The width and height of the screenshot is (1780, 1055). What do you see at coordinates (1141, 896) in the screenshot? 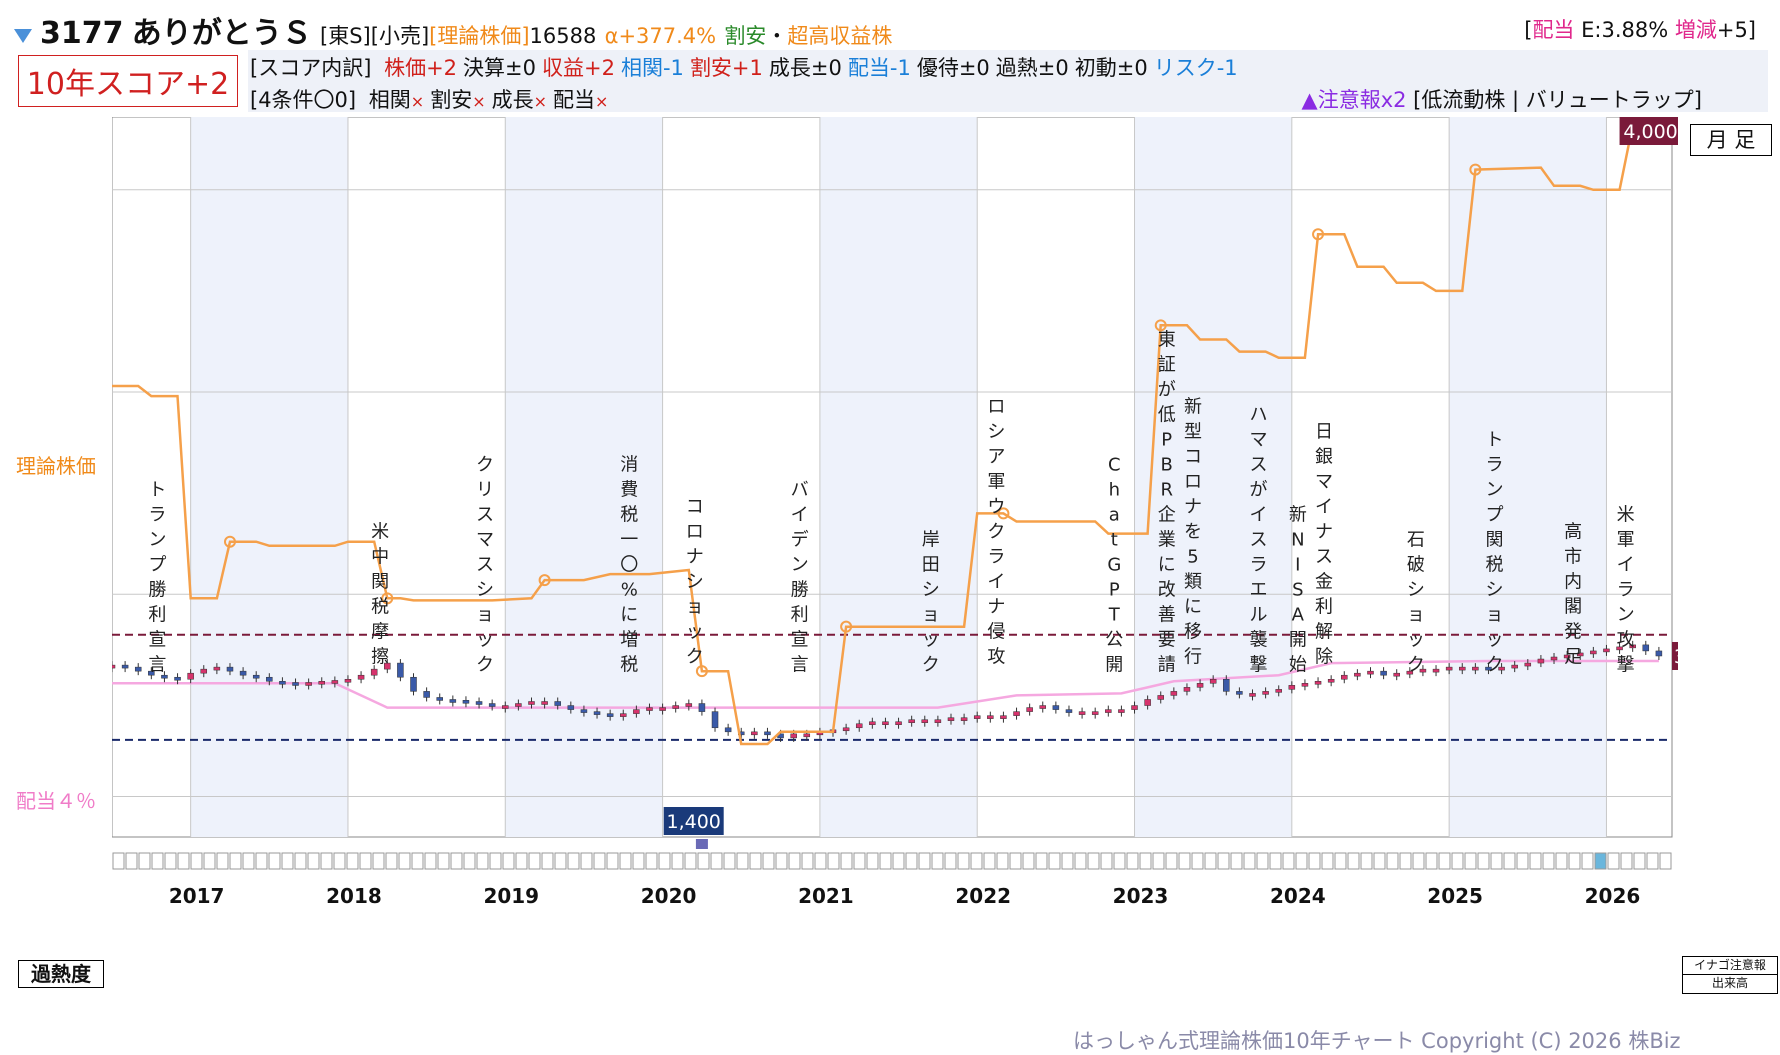
I see `x-tick-label: 2023` at bounding box center [1141, 896].